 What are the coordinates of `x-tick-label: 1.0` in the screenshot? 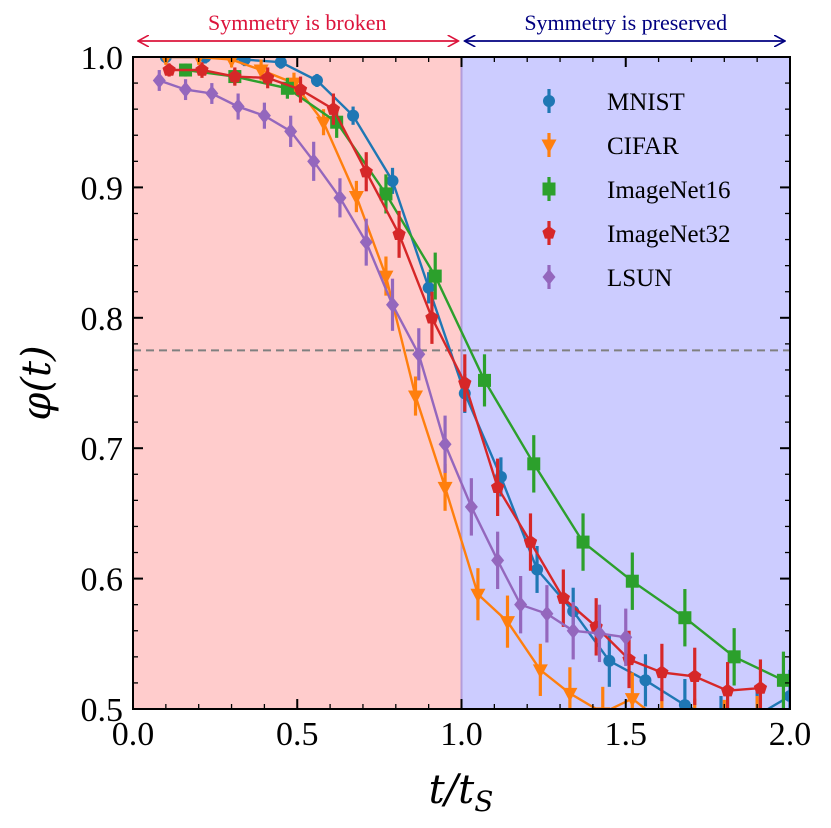 It's located at (461, 734).